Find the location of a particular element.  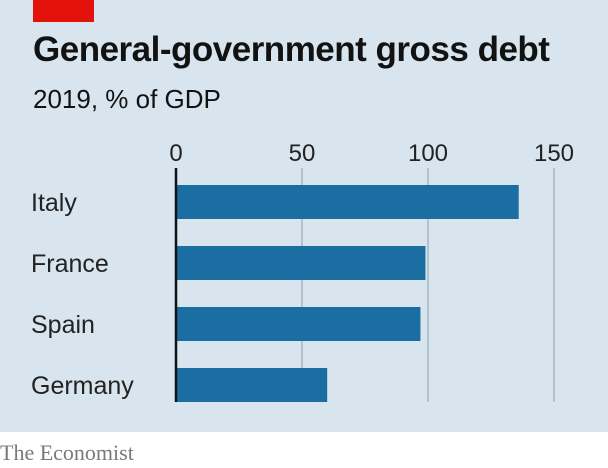

category-label: Spain is located at coordinates (63, 325).